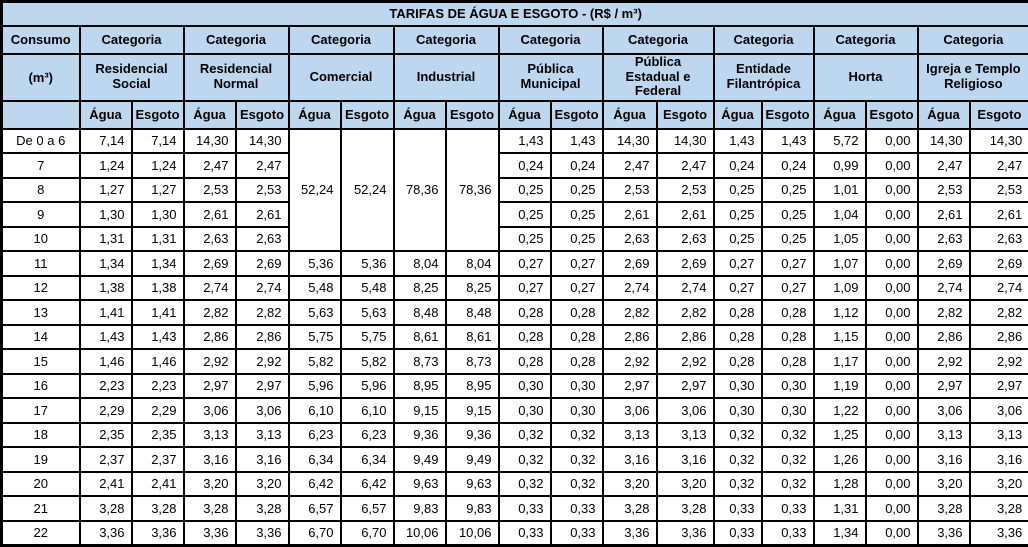 The width and height of the screenshot is (1028, 547). What do you see at coordinates (865, 39) in the screenshot?
I see `categoria-header-cell-7: Categoria` at bounding box center [865, 39].